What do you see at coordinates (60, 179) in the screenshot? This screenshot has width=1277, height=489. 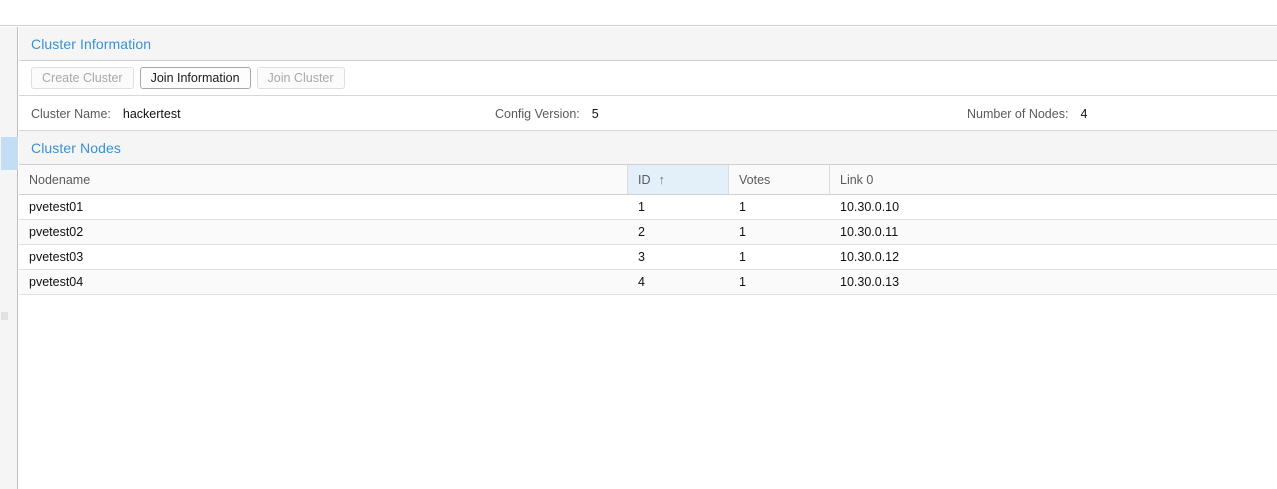 I see `column-header-nodename-label: Nodename` at bounding box center [60, 179].